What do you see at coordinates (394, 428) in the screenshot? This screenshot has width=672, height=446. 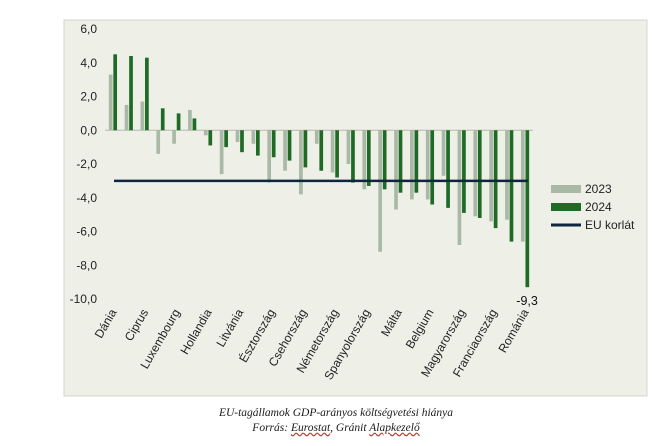 I see `caption-source-alapkezelo: Alapkezelő` at bounding box center [394, 428].